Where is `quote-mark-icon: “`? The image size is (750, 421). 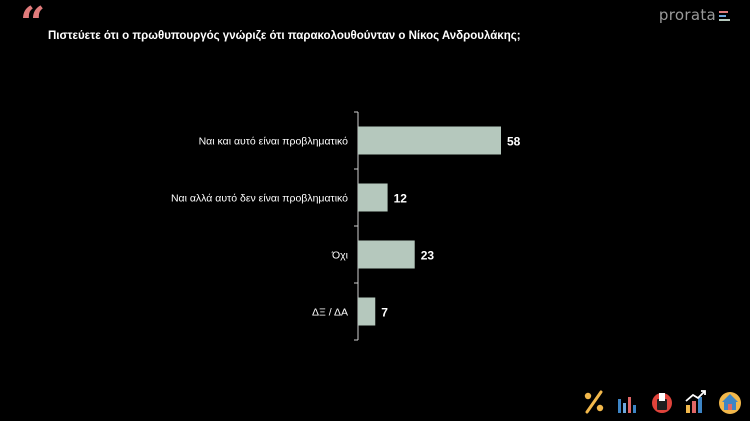
quote-mark-icon: “ is located at coordinates (33, 24).